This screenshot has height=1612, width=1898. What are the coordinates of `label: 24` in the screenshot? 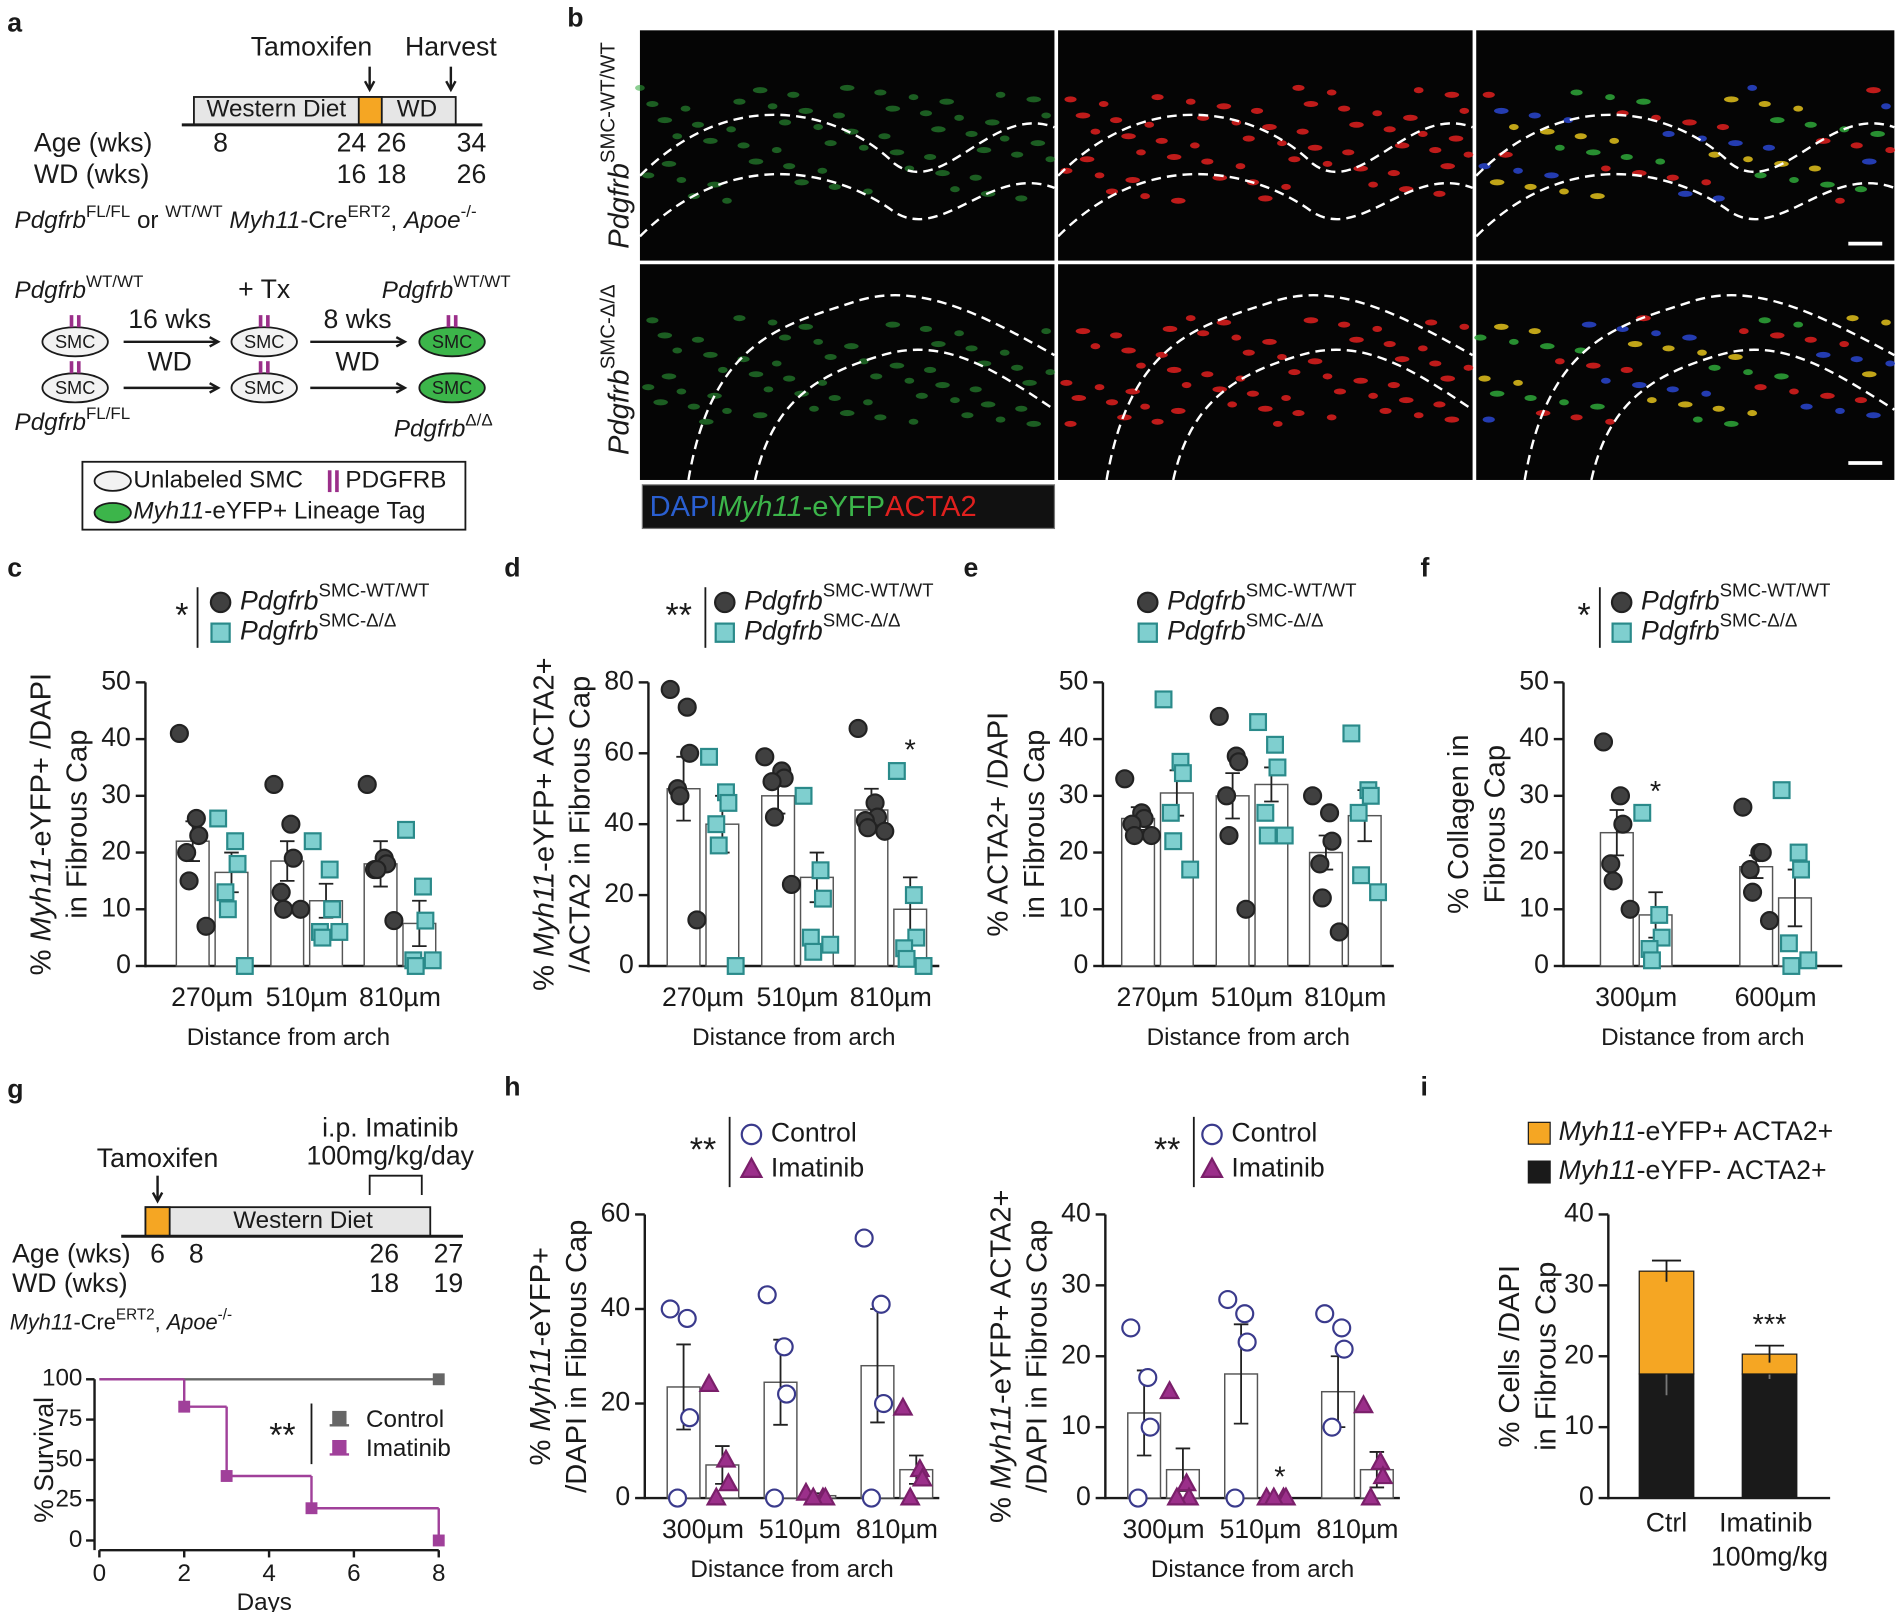 It's located at (352, 142).